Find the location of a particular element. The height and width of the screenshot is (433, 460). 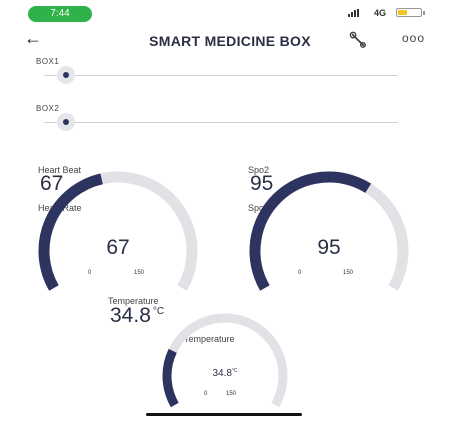

spo2-gauge-max: 150 is located at coordinates (348, 273).